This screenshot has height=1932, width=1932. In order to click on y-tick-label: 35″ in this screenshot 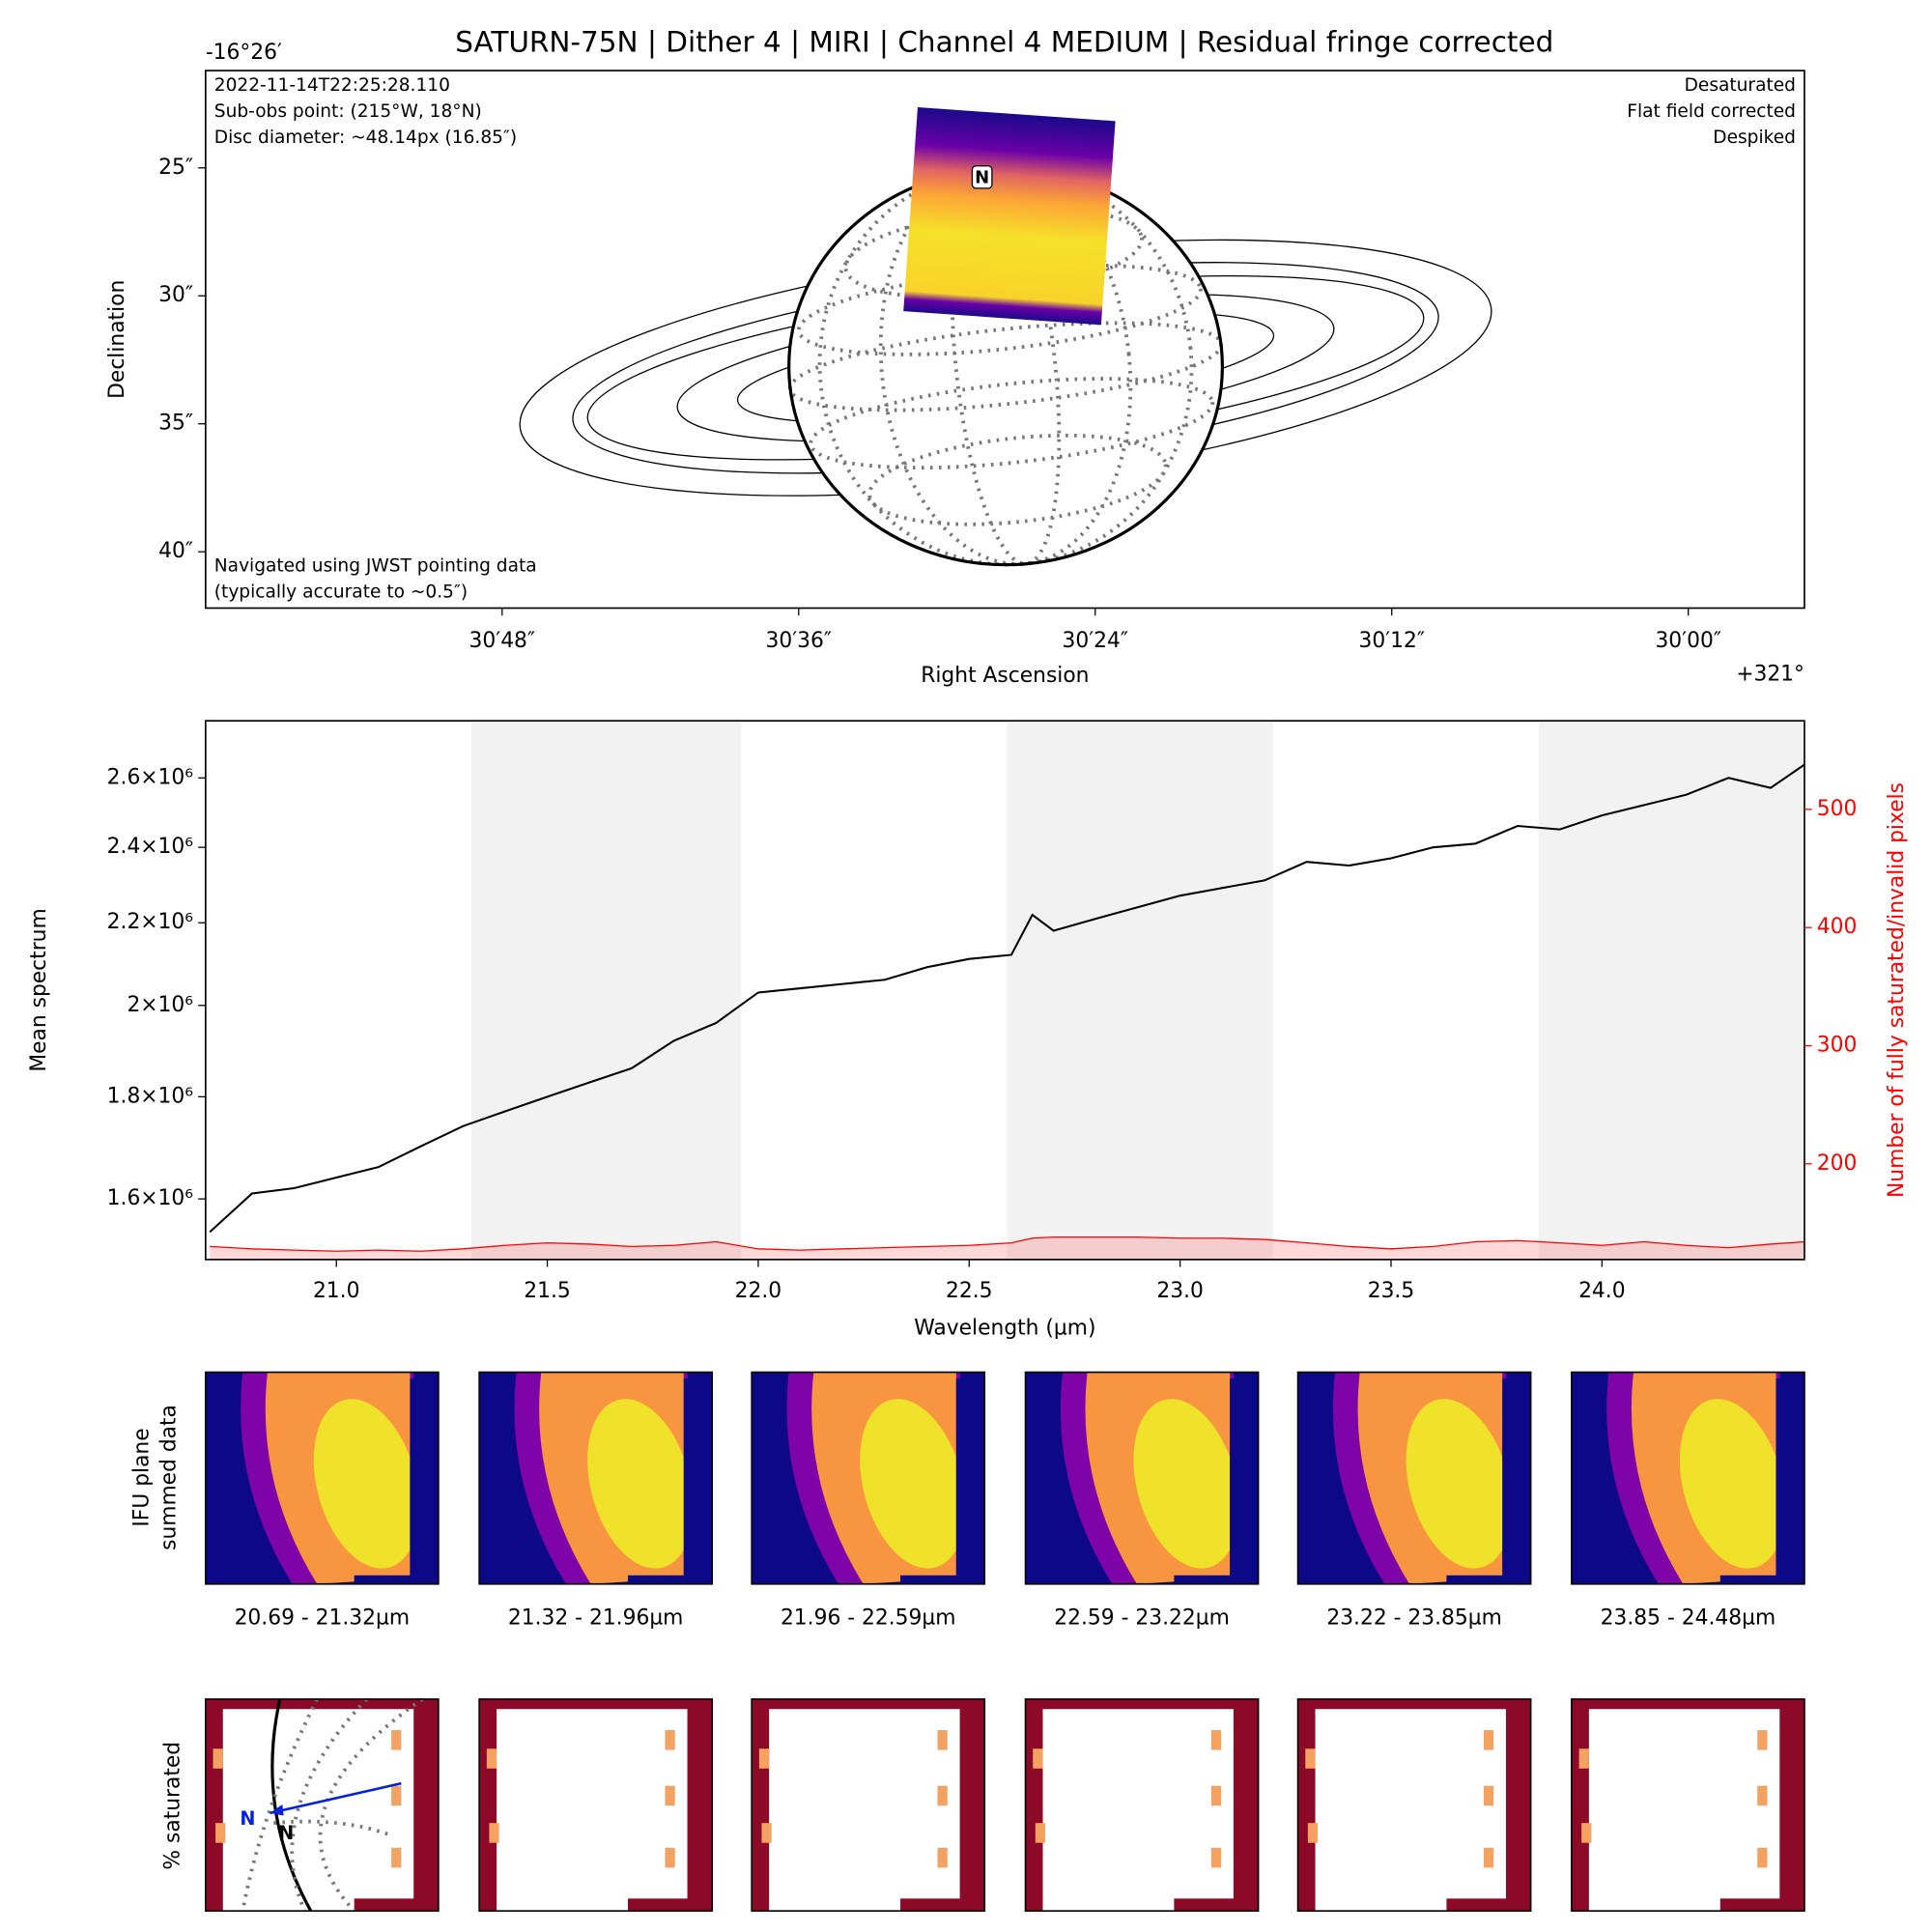, I will do `click(175, 424)`.